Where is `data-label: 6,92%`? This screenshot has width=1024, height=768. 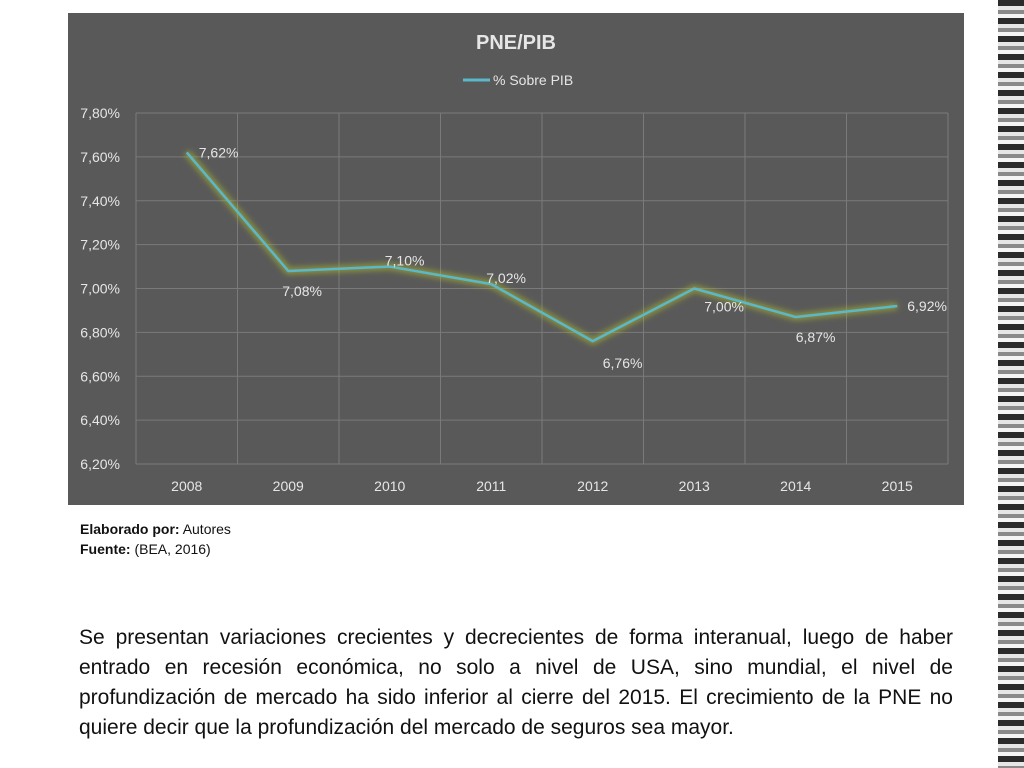
data-label: 6,92% is located at coordinates (927, 306).